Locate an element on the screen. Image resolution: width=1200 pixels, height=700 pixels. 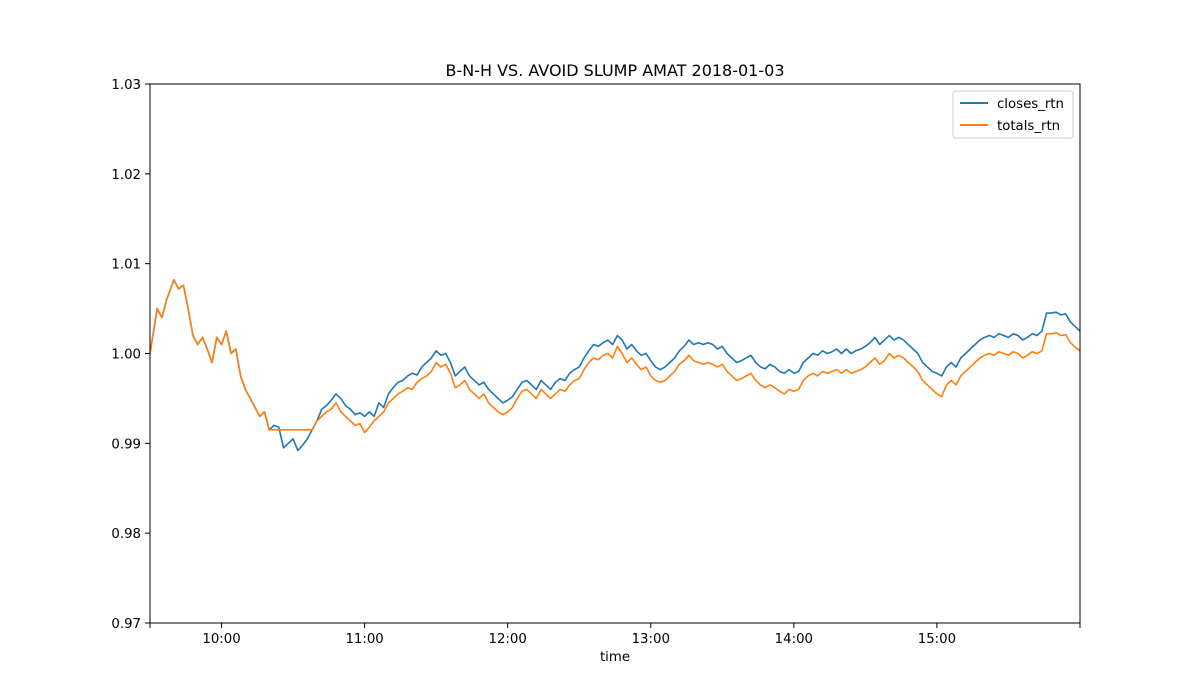
legend-label-closes-rtn: closes_rtn is located at coordinates (1030, 104).